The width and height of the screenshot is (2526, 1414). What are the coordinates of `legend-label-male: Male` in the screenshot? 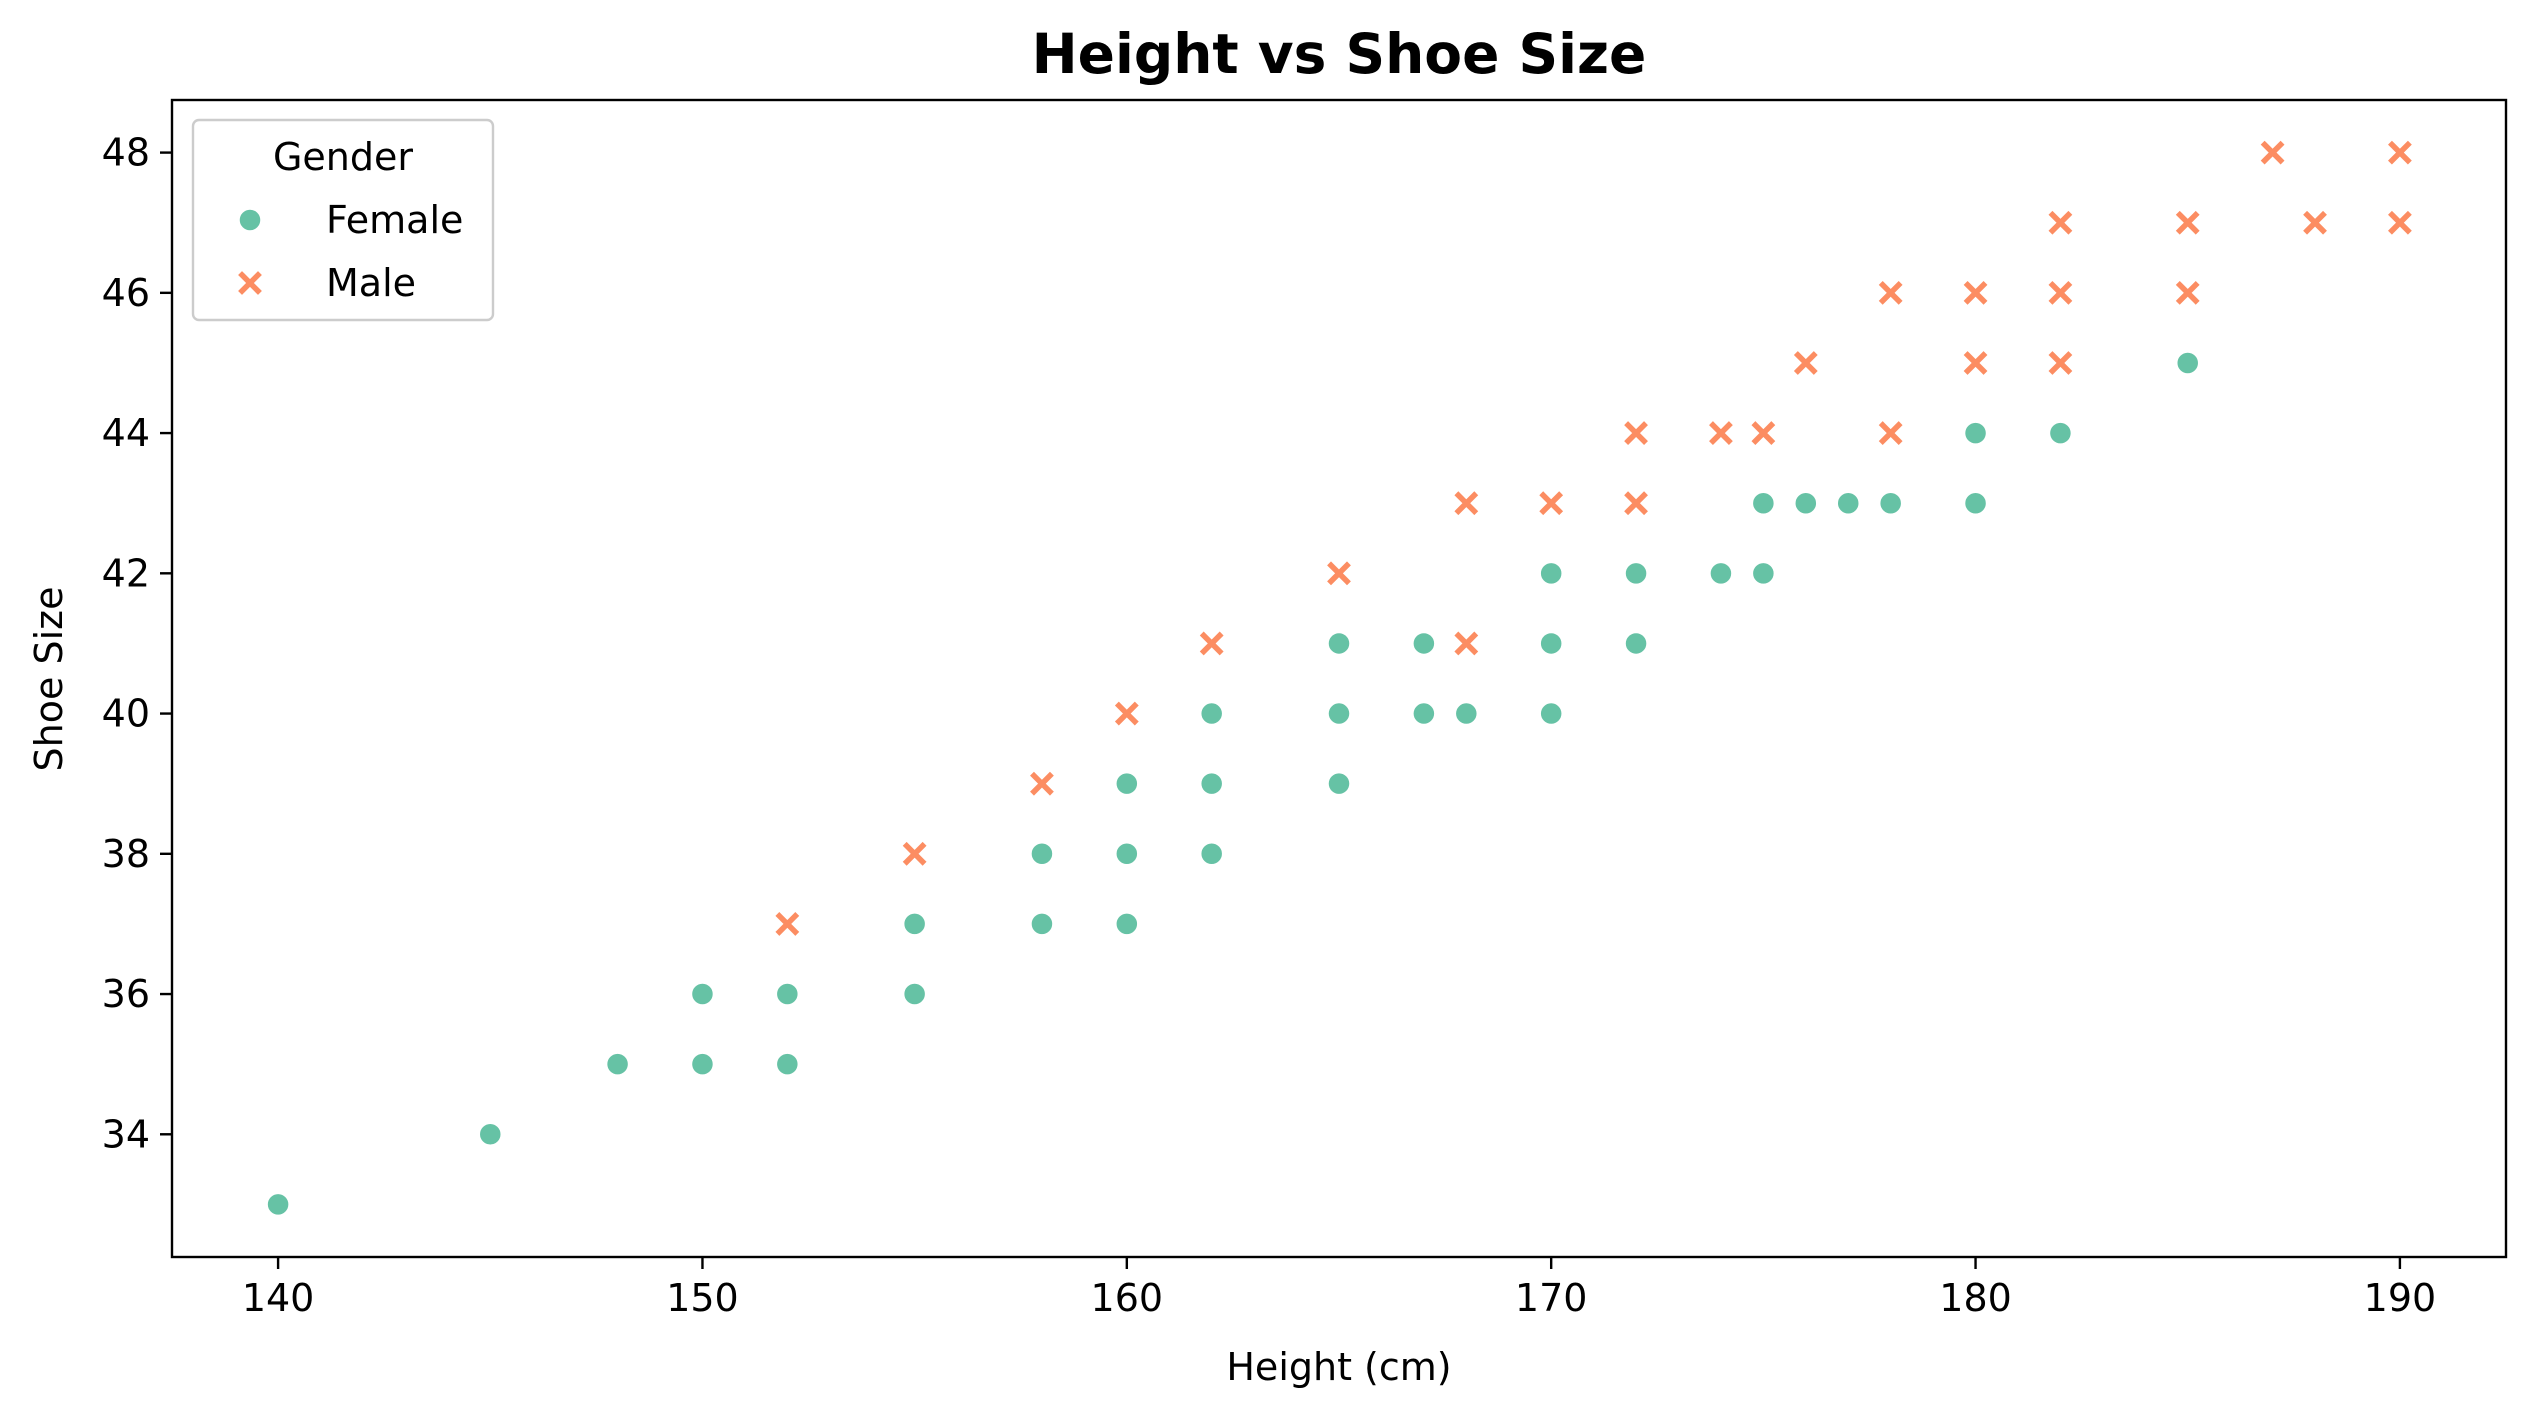 It's located at (371, 283).